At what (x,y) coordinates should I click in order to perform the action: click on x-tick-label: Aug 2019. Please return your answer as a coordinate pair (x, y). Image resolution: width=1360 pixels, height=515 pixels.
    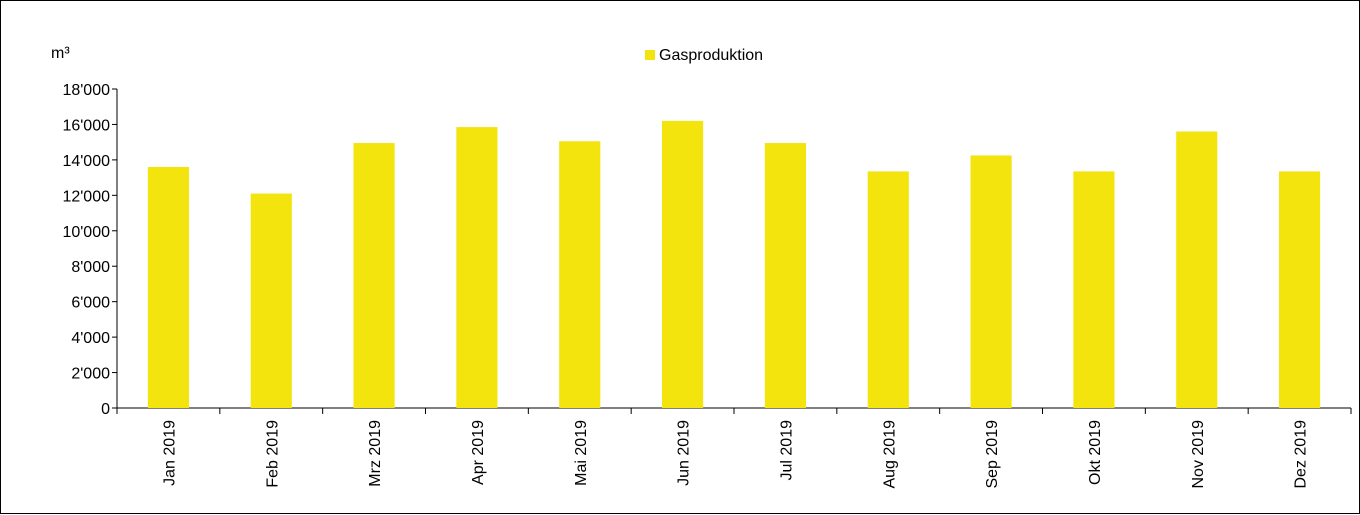
    Looking at the image, I should click on (889, 454).